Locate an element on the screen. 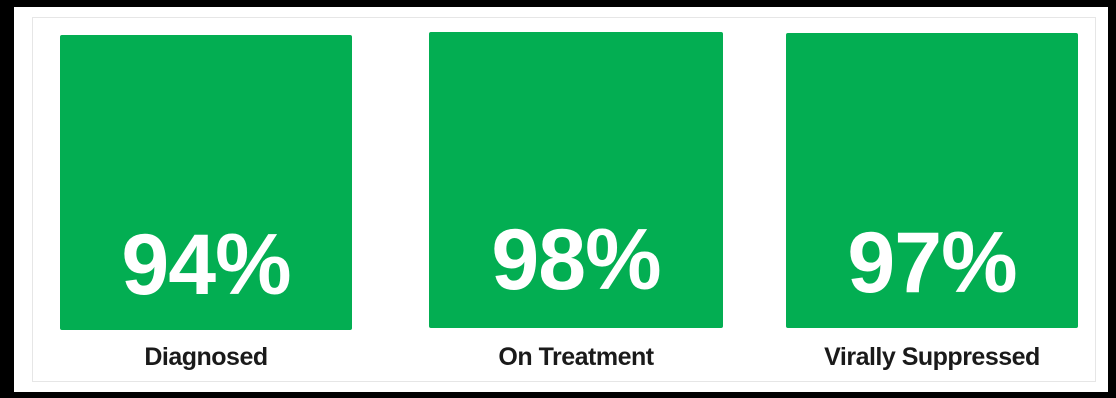  metric-value-diagnosed: 94% is located at coordinates (206, 265).